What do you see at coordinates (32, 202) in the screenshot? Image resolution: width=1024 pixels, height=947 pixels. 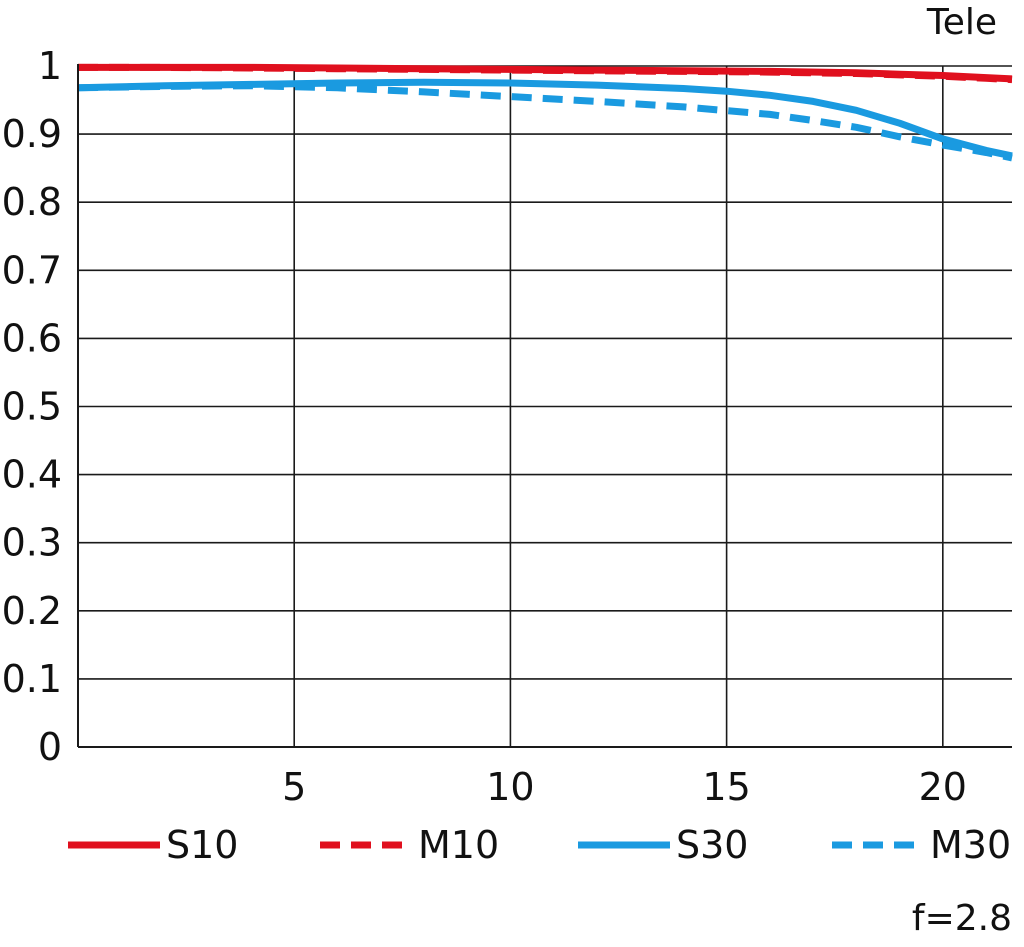 I see `y-tick-label: 0.8` at bounding box center [32, 202].